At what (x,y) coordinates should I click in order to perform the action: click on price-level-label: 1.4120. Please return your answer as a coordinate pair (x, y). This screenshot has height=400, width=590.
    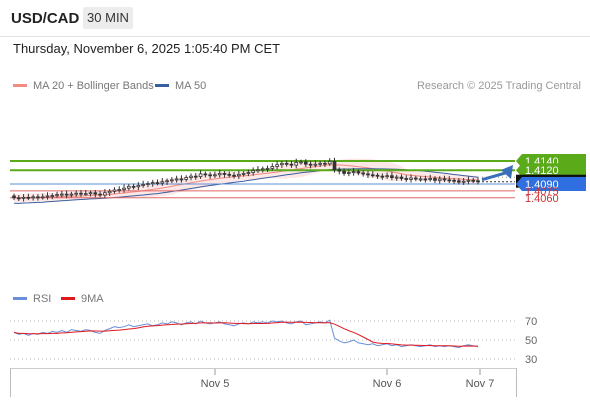
    Looking at the image, I should click on (542, 171).